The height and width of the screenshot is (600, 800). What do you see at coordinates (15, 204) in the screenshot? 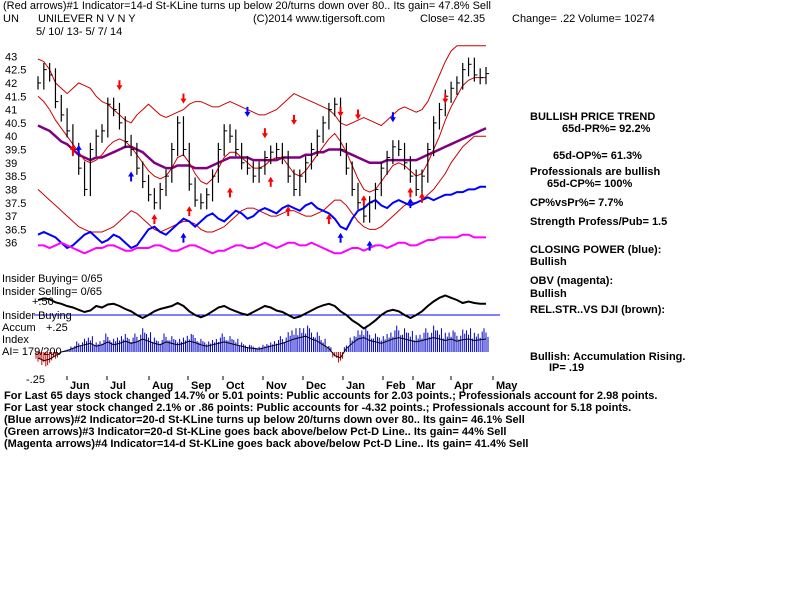
I see `y-tick-label: 37.5` at bounding box center [15, 204].